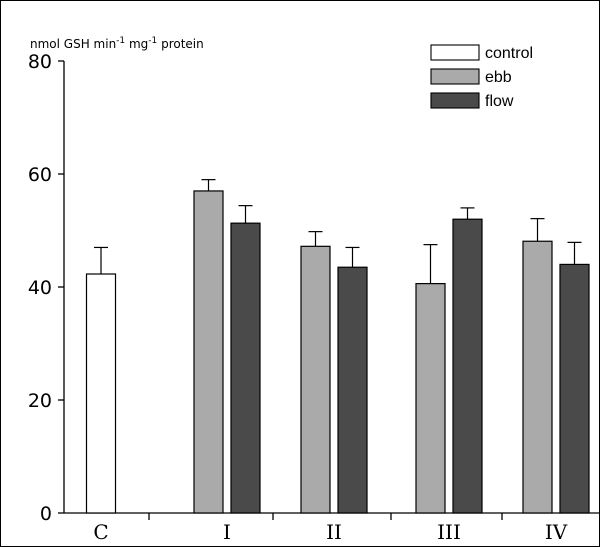  I want to click on legend-swatch-ebb, so click(455, 76).